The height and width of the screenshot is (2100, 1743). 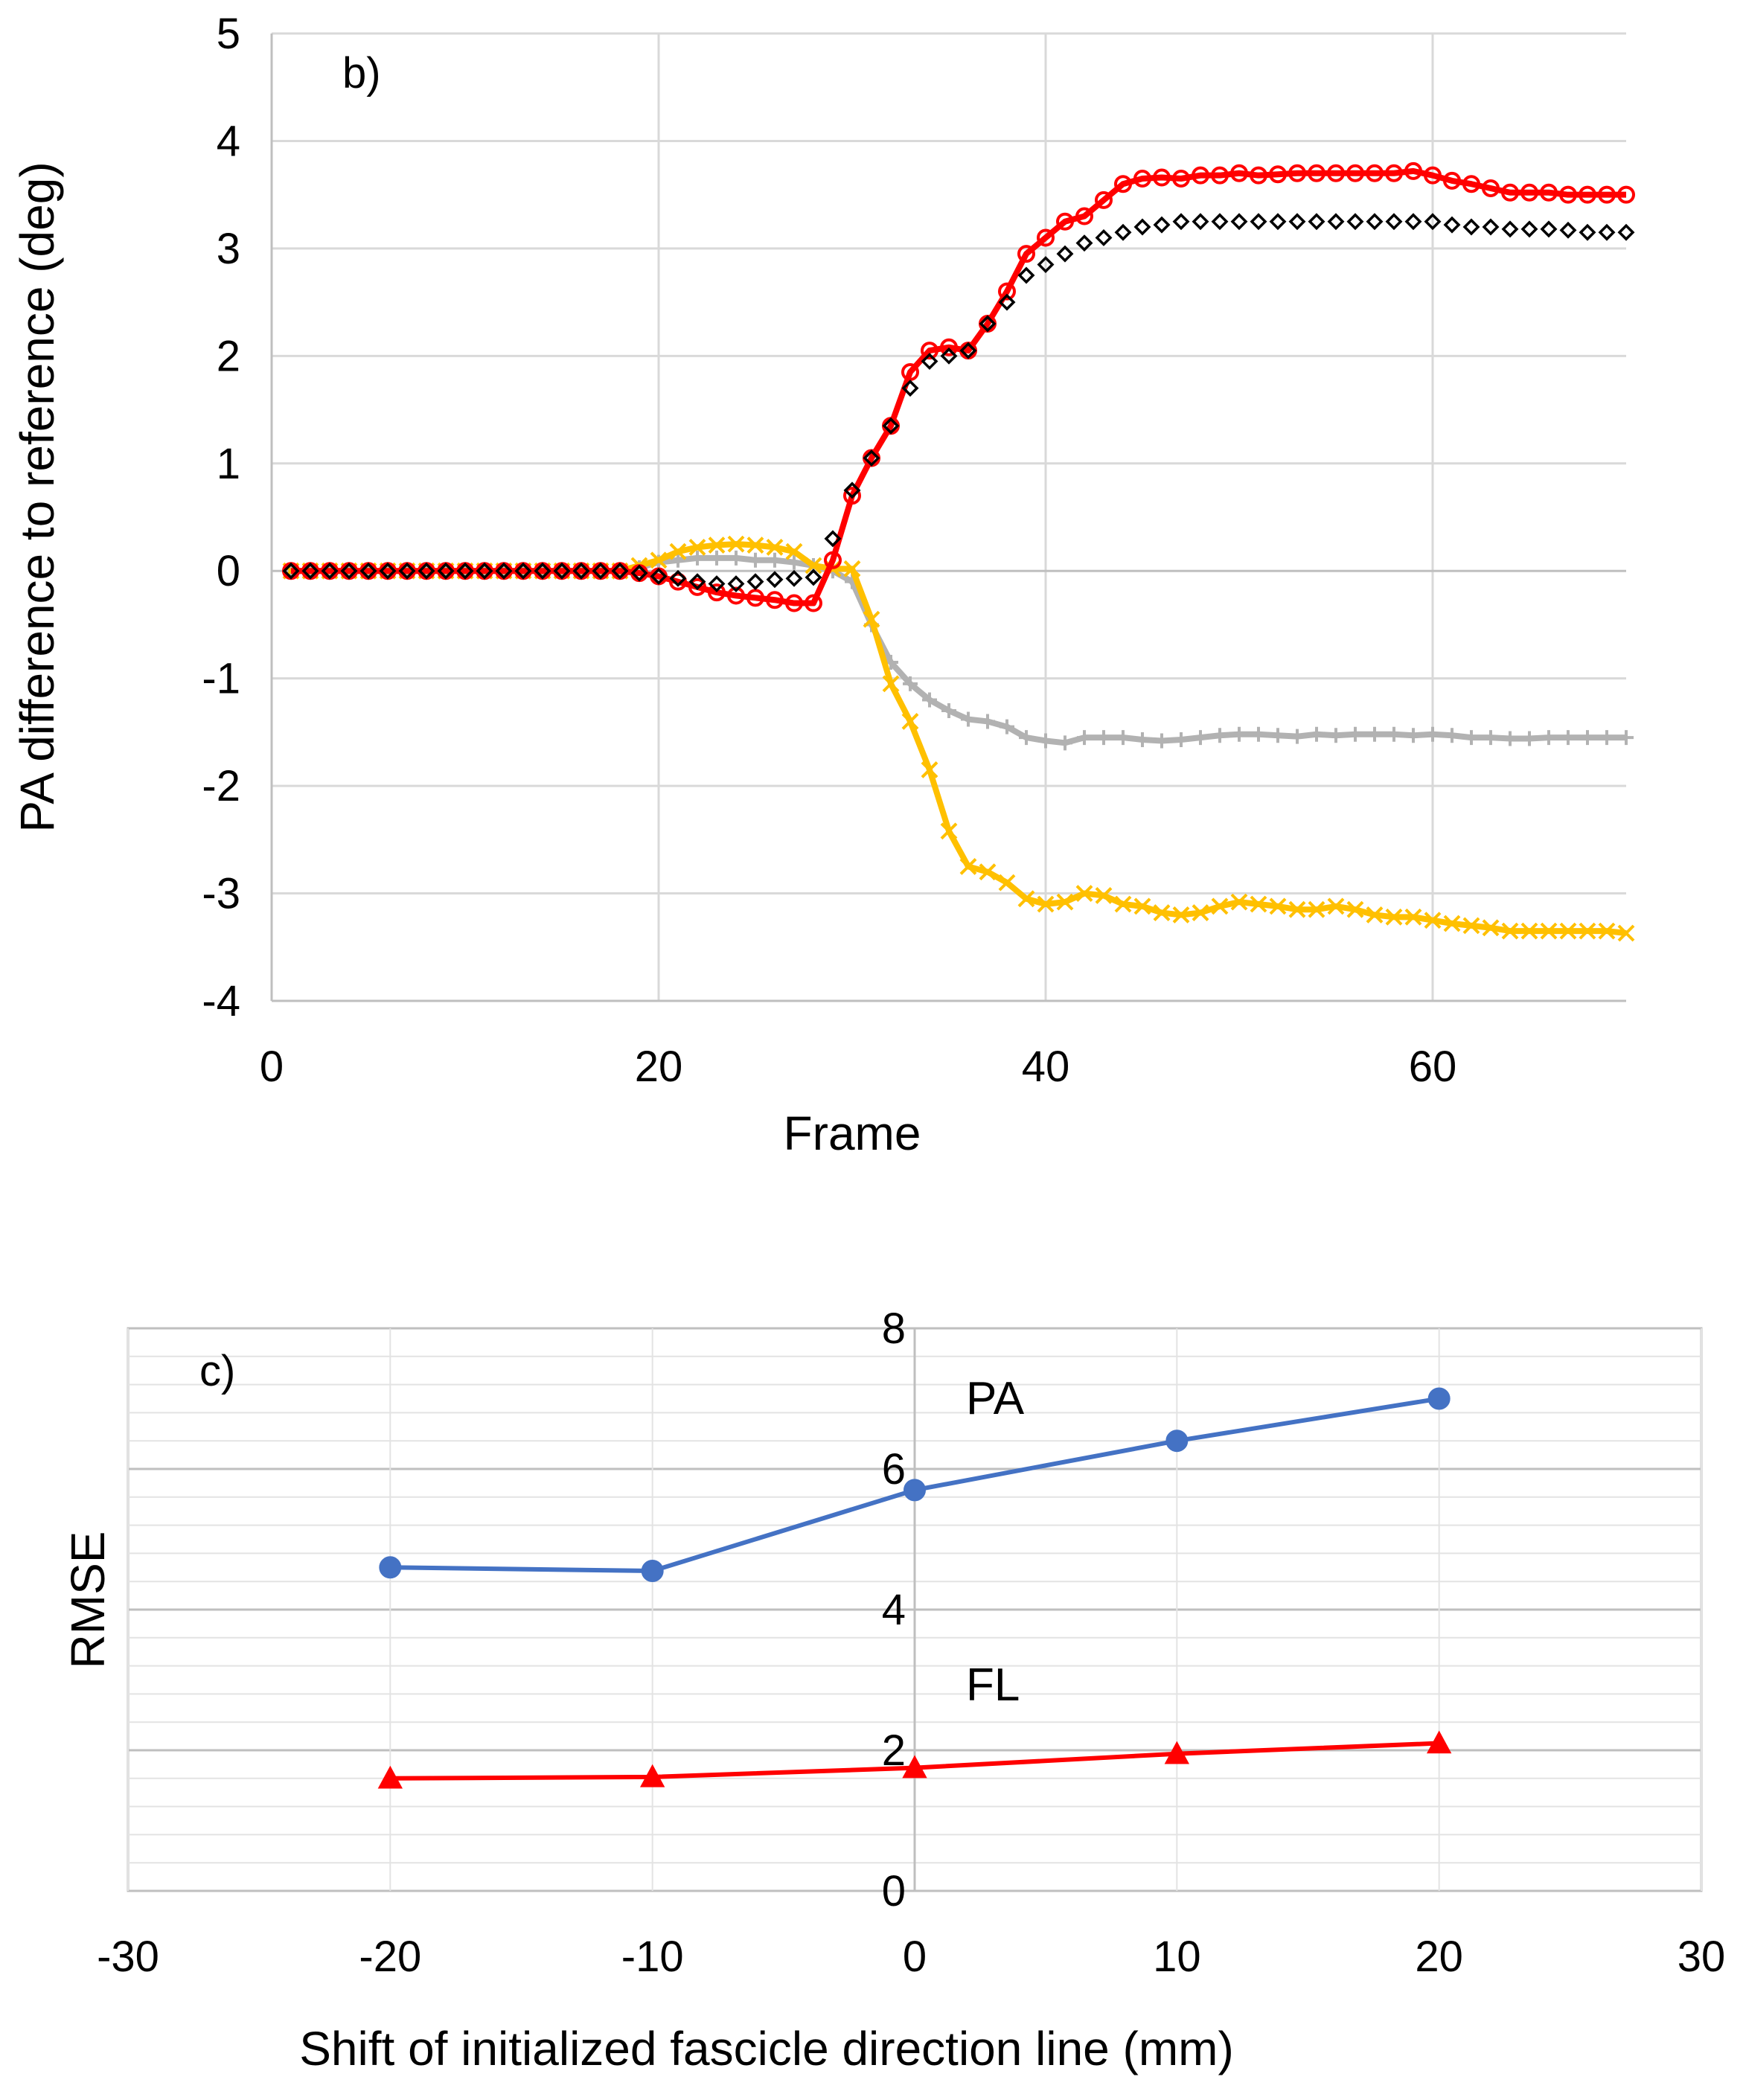 I want to click on panel-b-y-tick-label: 2, so click(x=228, y=356).